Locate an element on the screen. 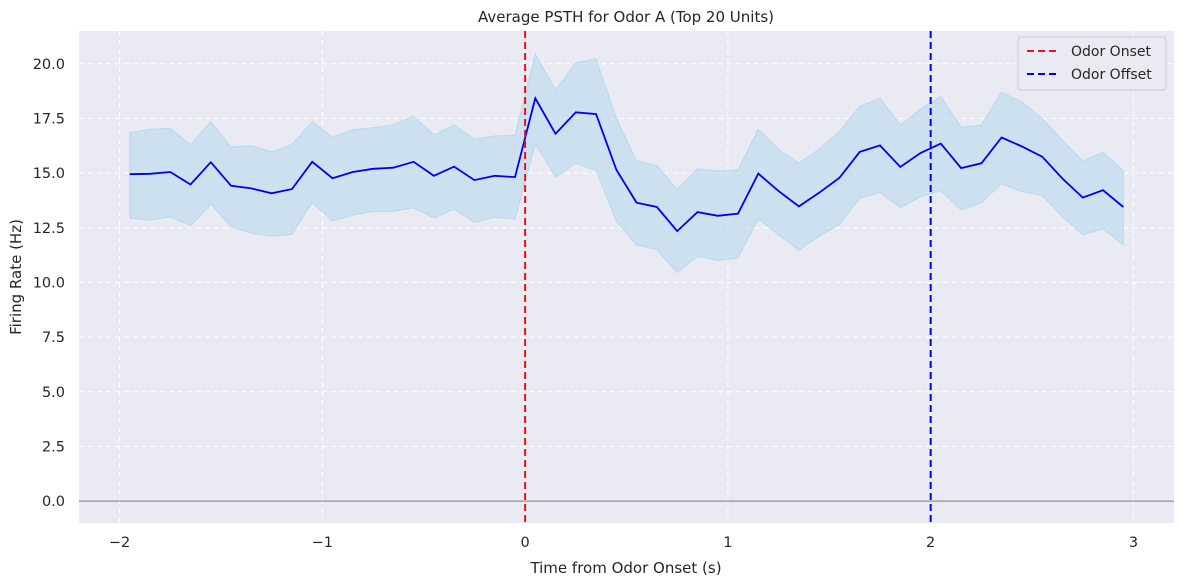 This screenshot has width=1184, height=588. legend-onset-label: Odor Onset is located at coordinates (1111, 52).